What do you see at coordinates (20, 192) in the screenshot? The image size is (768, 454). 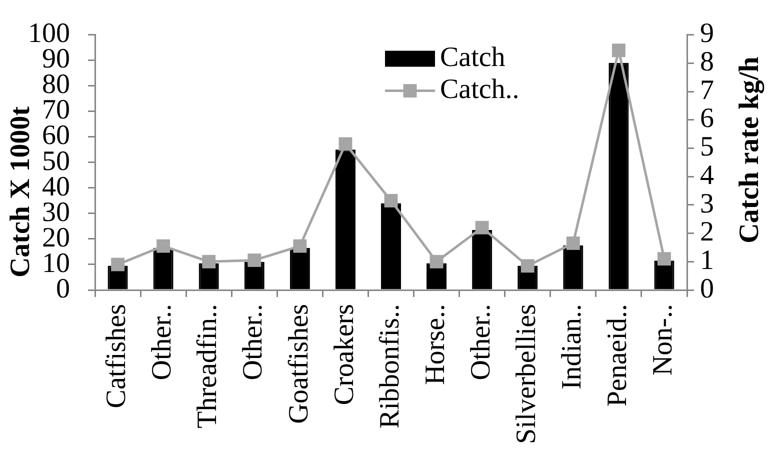 I see `y-axis-title: Catch X 1000t` at bounding box center [20, 192].